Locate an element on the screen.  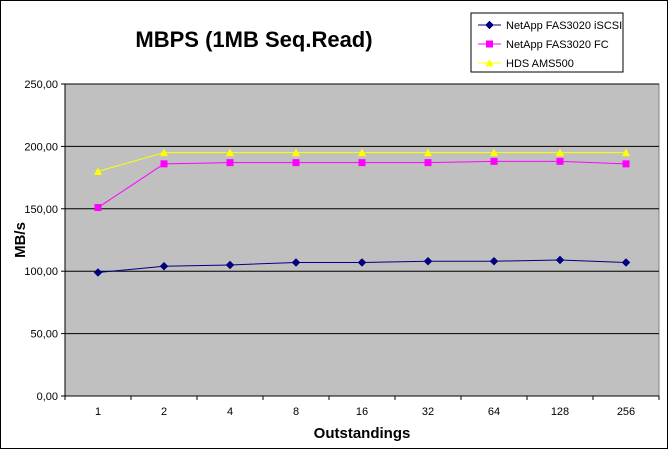
x-tick-label: 32 is located at coordinates (428, 412).